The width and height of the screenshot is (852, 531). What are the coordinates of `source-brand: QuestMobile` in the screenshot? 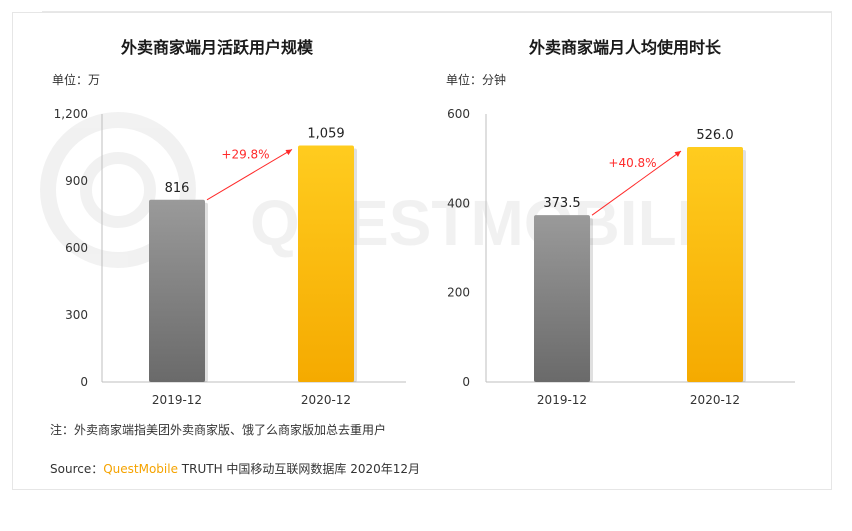 It's located at (140, 469).